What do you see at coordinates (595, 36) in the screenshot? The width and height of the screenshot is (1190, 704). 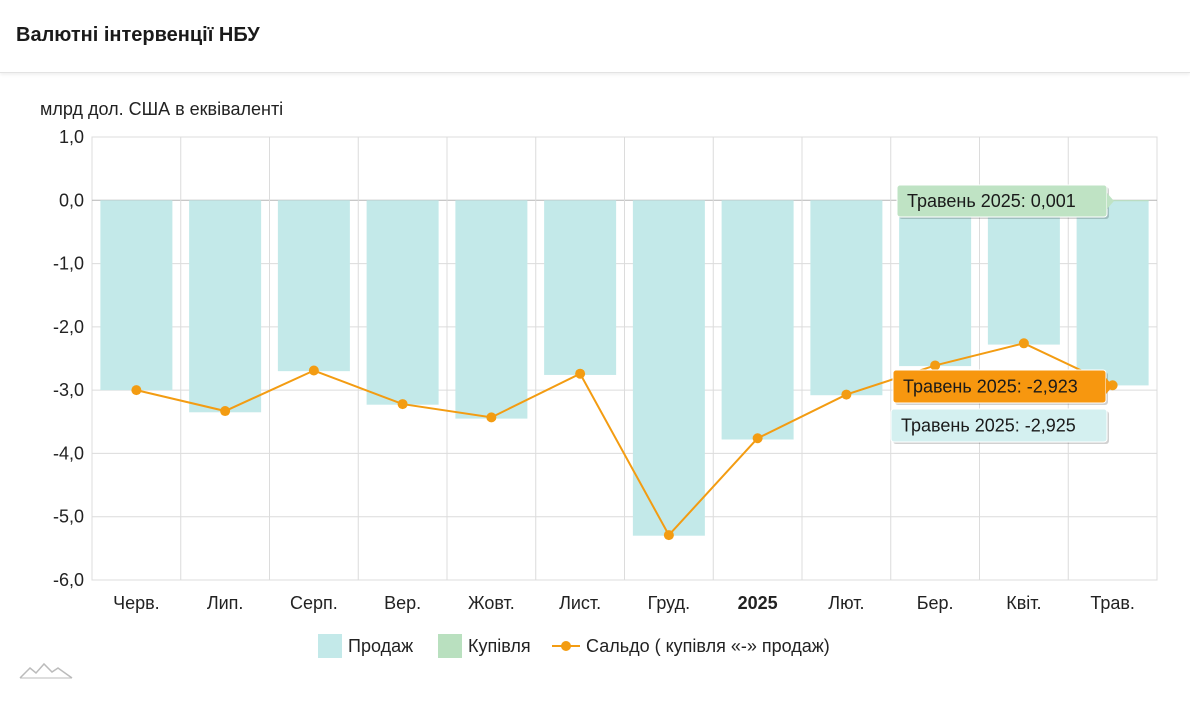 I see `header-bar: Валютні інтервенції НБУ` at bounding box center [595, 36].